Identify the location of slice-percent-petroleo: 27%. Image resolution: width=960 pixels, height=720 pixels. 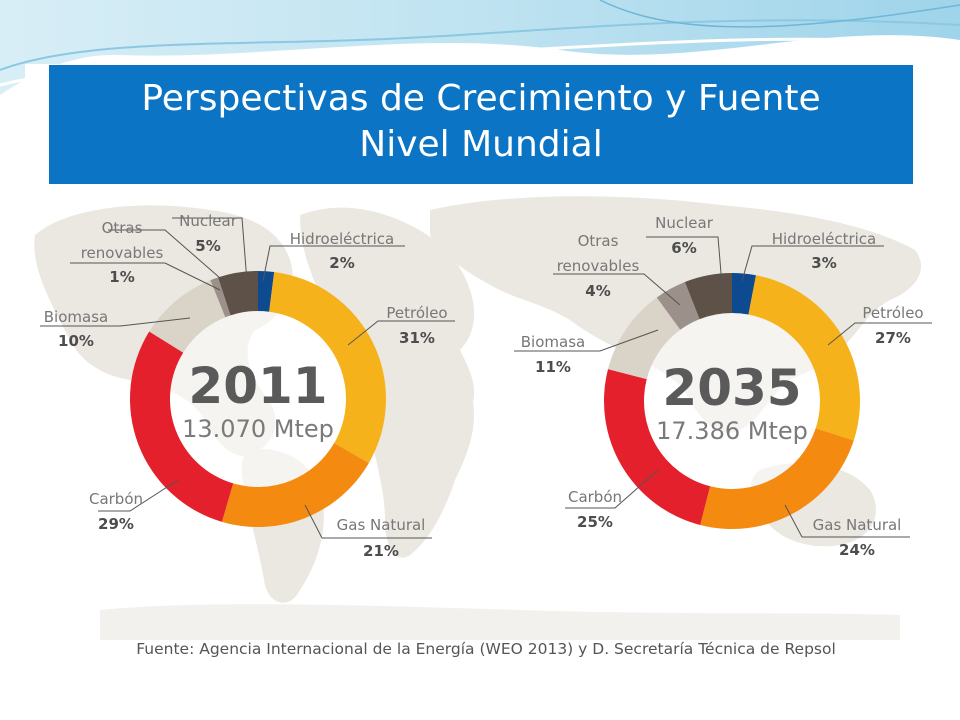
(893, 338).